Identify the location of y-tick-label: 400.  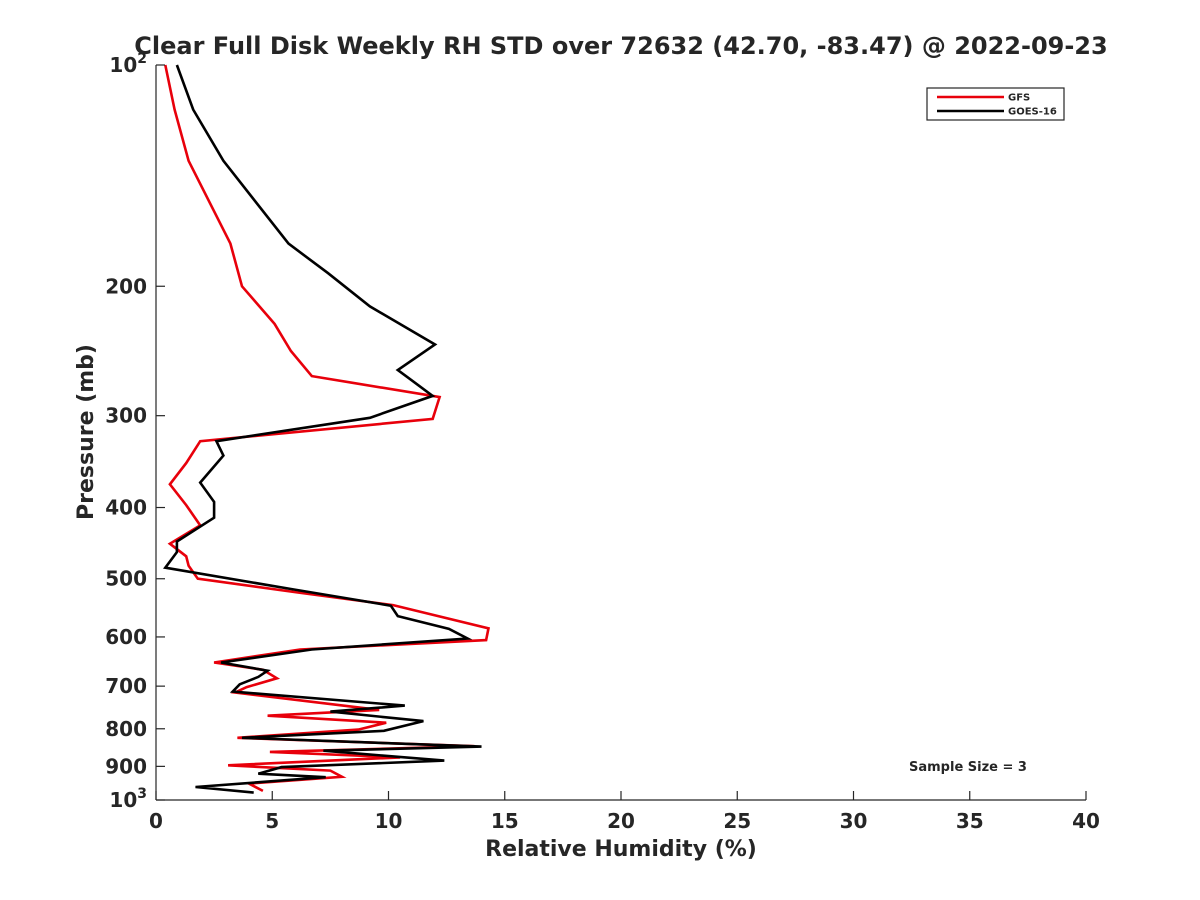
(126, 508).